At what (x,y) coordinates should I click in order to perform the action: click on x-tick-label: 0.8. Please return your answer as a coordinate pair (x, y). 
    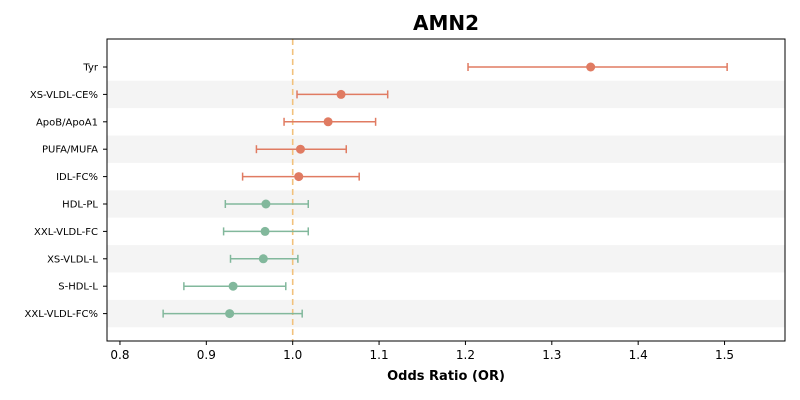
    Looking at the image, I should click on (119, 355).